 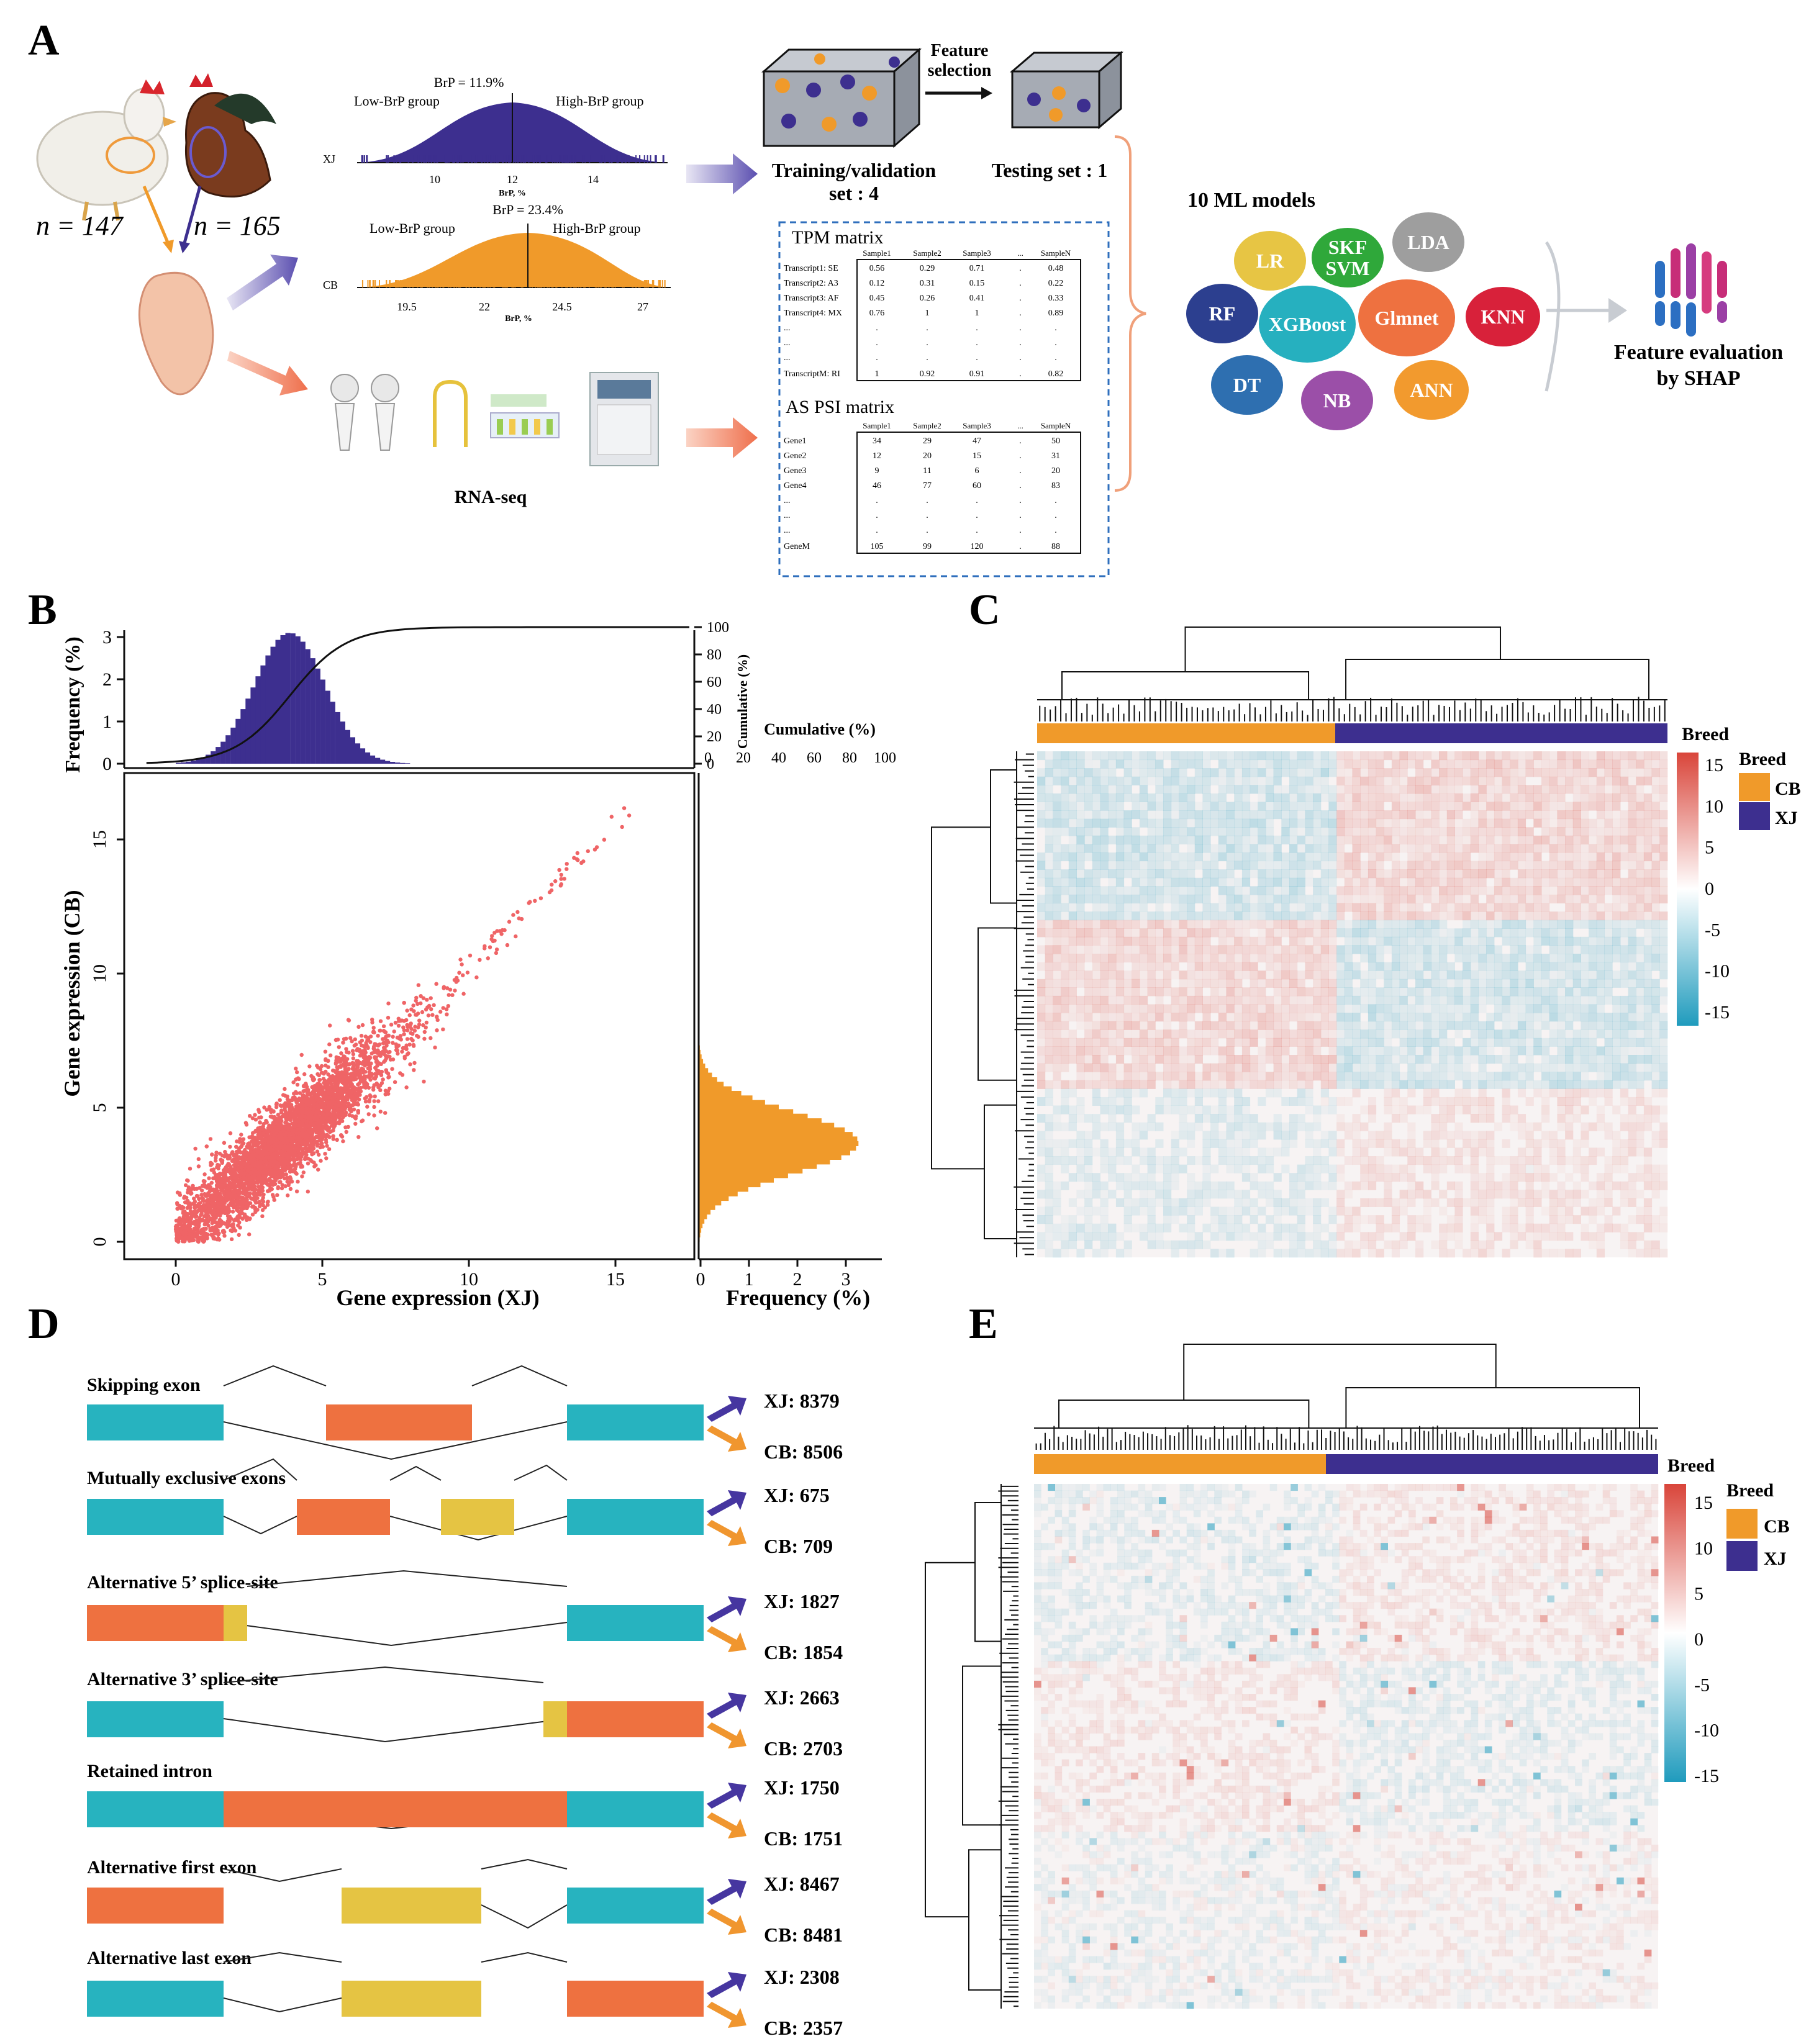 What do you see at coordinates (812, 298) in the screenshot?
I see `matrix-row-label: Transcript3: AF` at bounding box center [812, 298].